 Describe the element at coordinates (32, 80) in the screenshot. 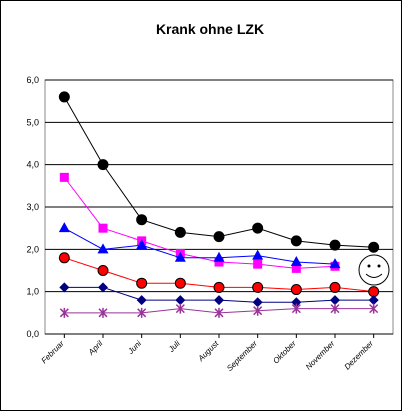

I see `y-tick-label: 6,0` at that location.